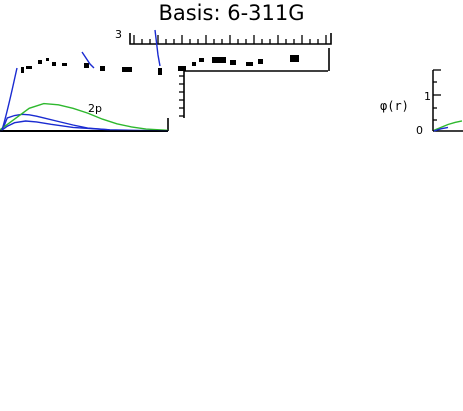 Image resolution: width=463 pixels, height=411 pixels. What do you see at coordinates (231, 13) in the screenshot?
I see `chart-title: Basis: 6-311G` at bounding box center [231, 13].